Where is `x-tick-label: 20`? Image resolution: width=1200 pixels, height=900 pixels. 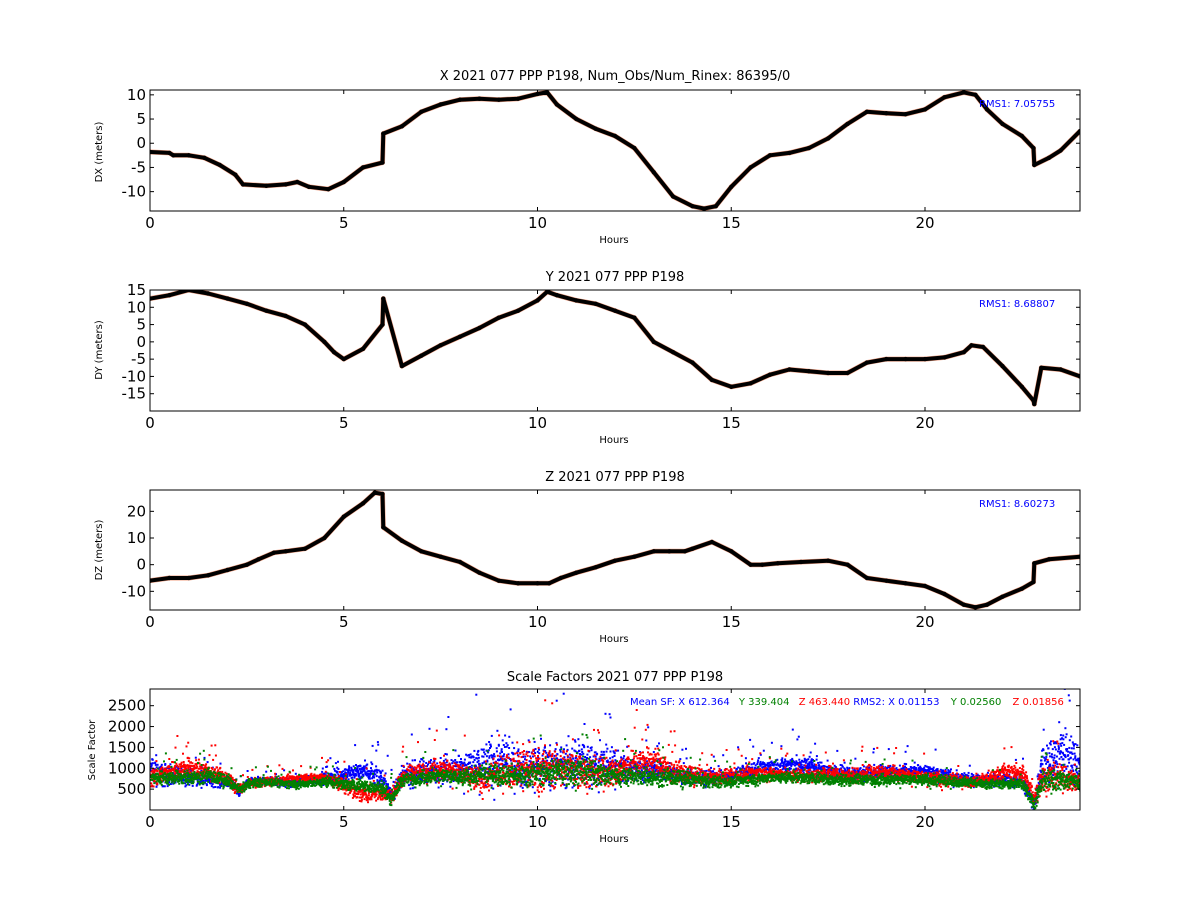 x-tick-label: 20 is located at coordinates (924, 223).